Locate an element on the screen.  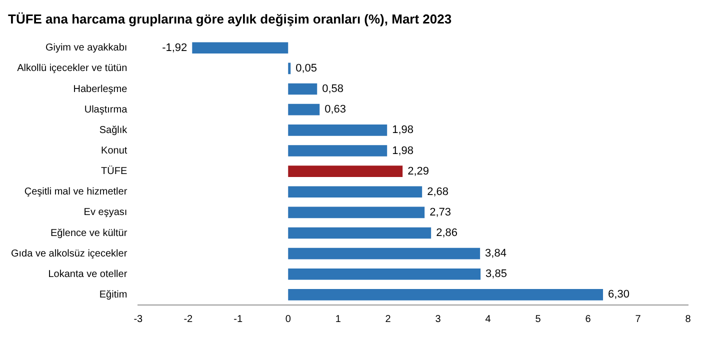
y-tick-label: Ev eşyası is located at coordinates (106, 212).